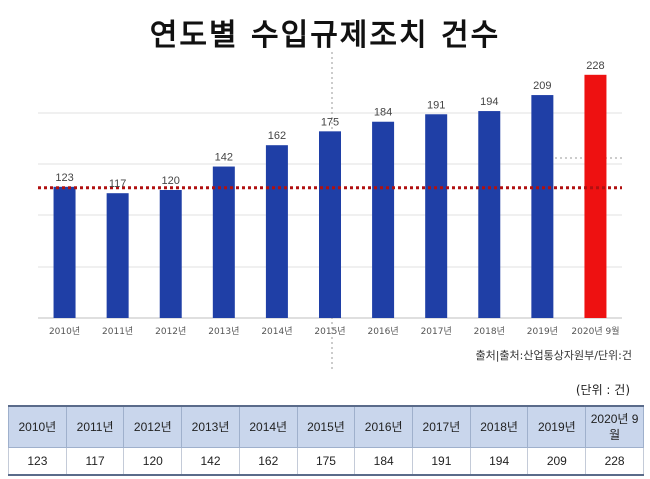 The width and height of the screenshot is (650, 479). Describe the element at coordinates (153, 426) in the screenshot. I see `table-header-cell: 2012년` at that location.